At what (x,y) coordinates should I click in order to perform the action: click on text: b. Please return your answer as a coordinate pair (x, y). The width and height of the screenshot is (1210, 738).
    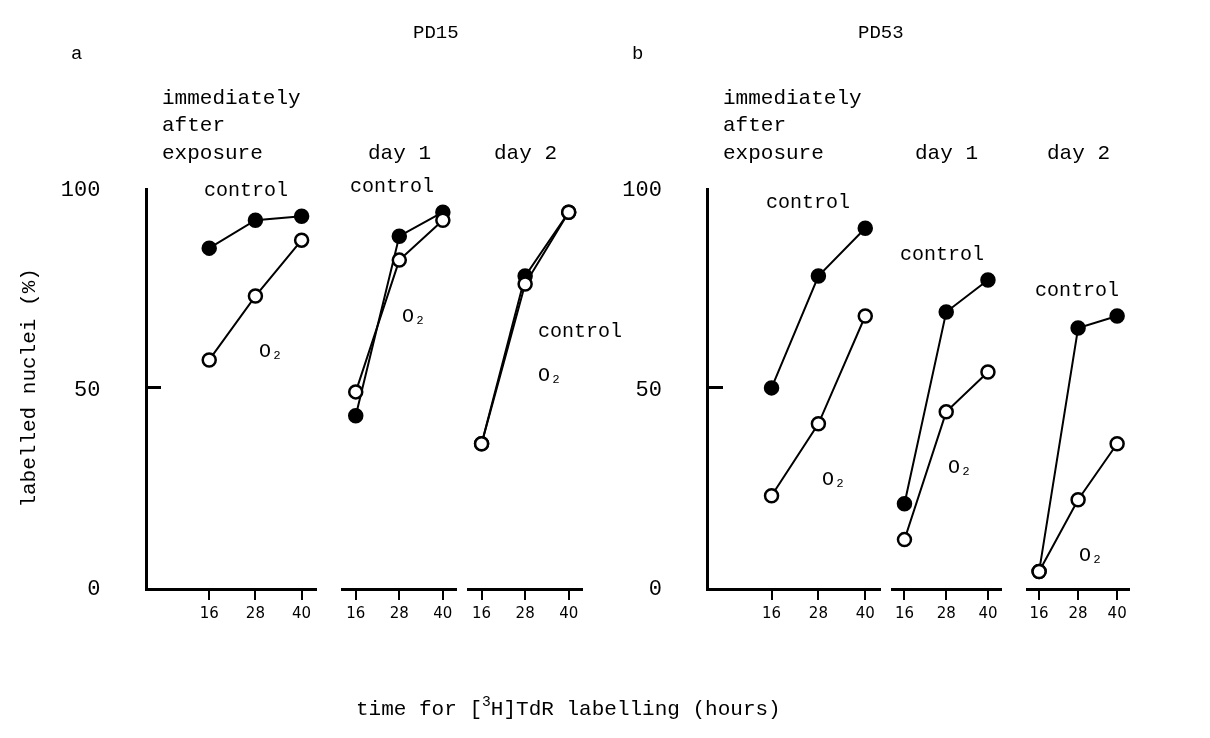
    Looking at the image, I should click on (638, 54).